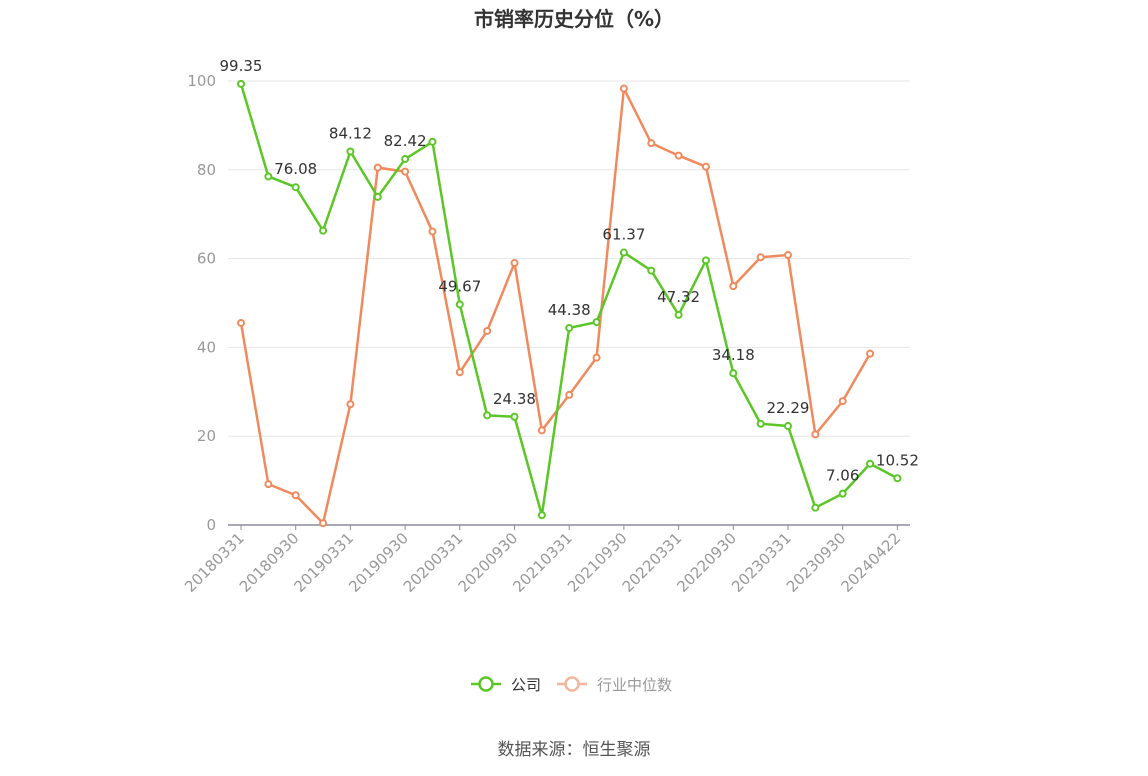 This screenshot has width=1148, height=776. I want to click on data-label: 99.35, so click(241, 66).